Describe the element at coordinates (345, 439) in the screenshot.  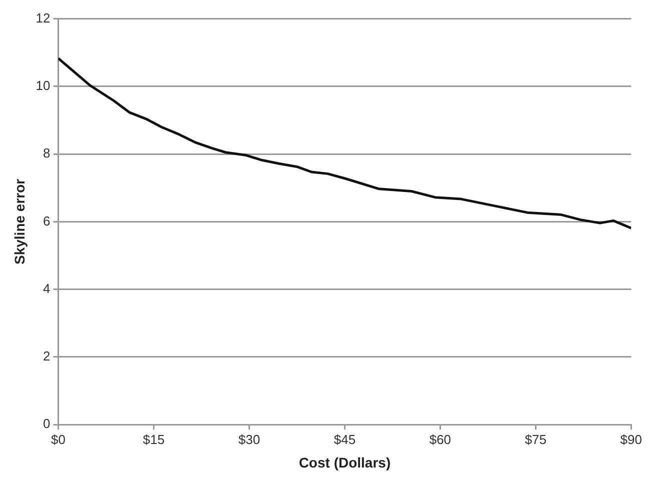
I see `x-tick-label: $45` at that location.